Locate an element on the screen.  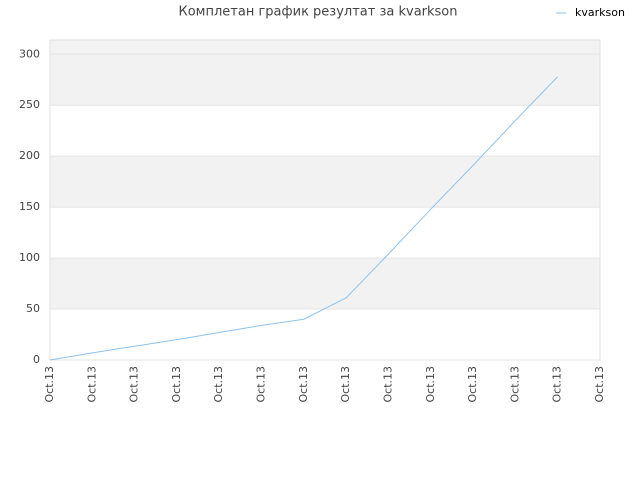
y-tick-label: 0 is located at coordinates (36, 359).